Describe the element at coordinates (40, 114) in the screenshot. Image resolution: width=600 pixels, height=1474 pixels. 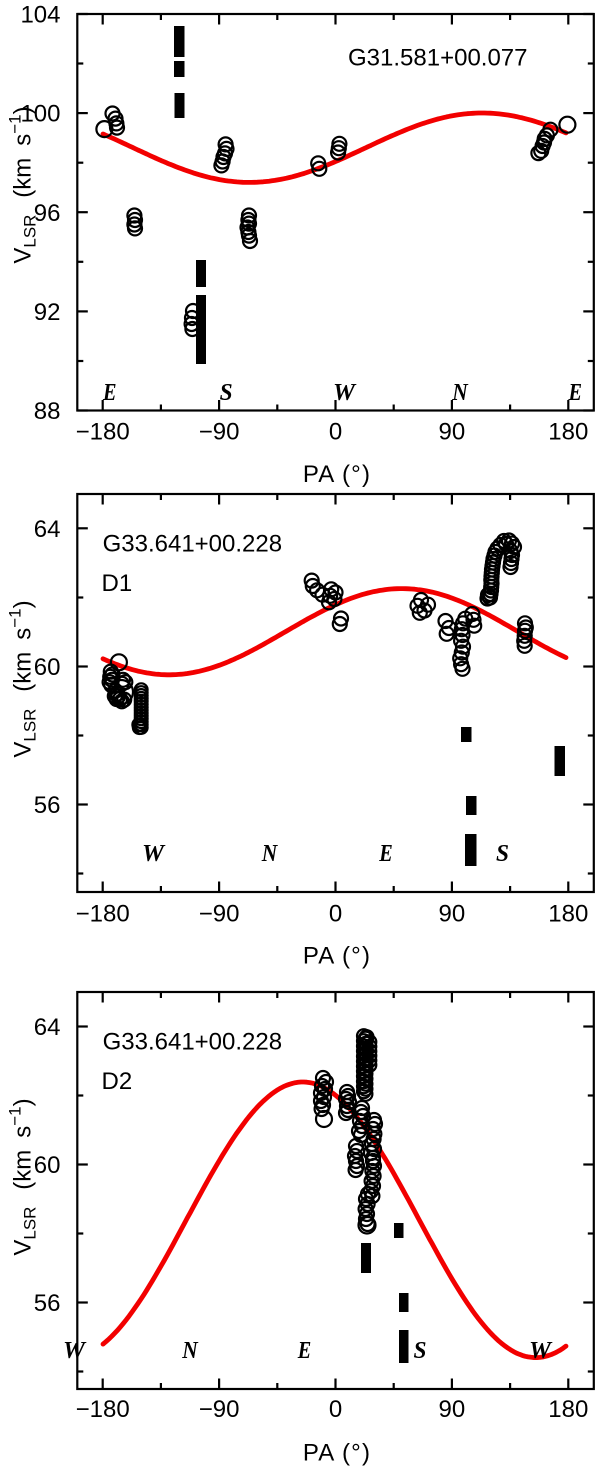
I see `svg-text: 100` at that location.